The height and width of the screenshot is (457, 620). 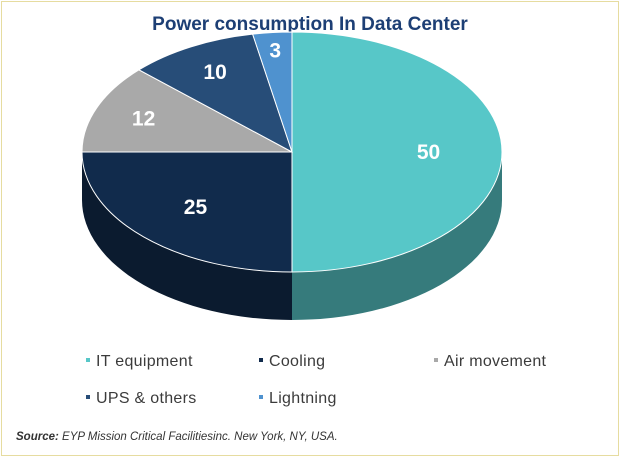 What do you see at coordinates (88, 359) in the screenshot?
I see `legend-swatch-it-equipment` at bounding box center [88, 359].